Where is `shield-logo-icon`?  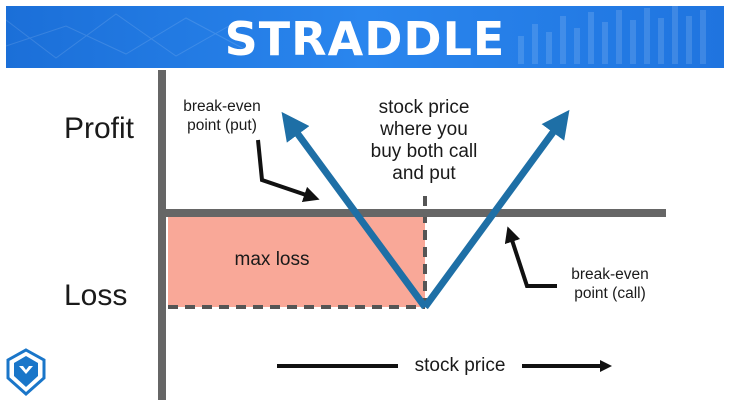
shield-logo-icon is located at coordinates (26, 372).